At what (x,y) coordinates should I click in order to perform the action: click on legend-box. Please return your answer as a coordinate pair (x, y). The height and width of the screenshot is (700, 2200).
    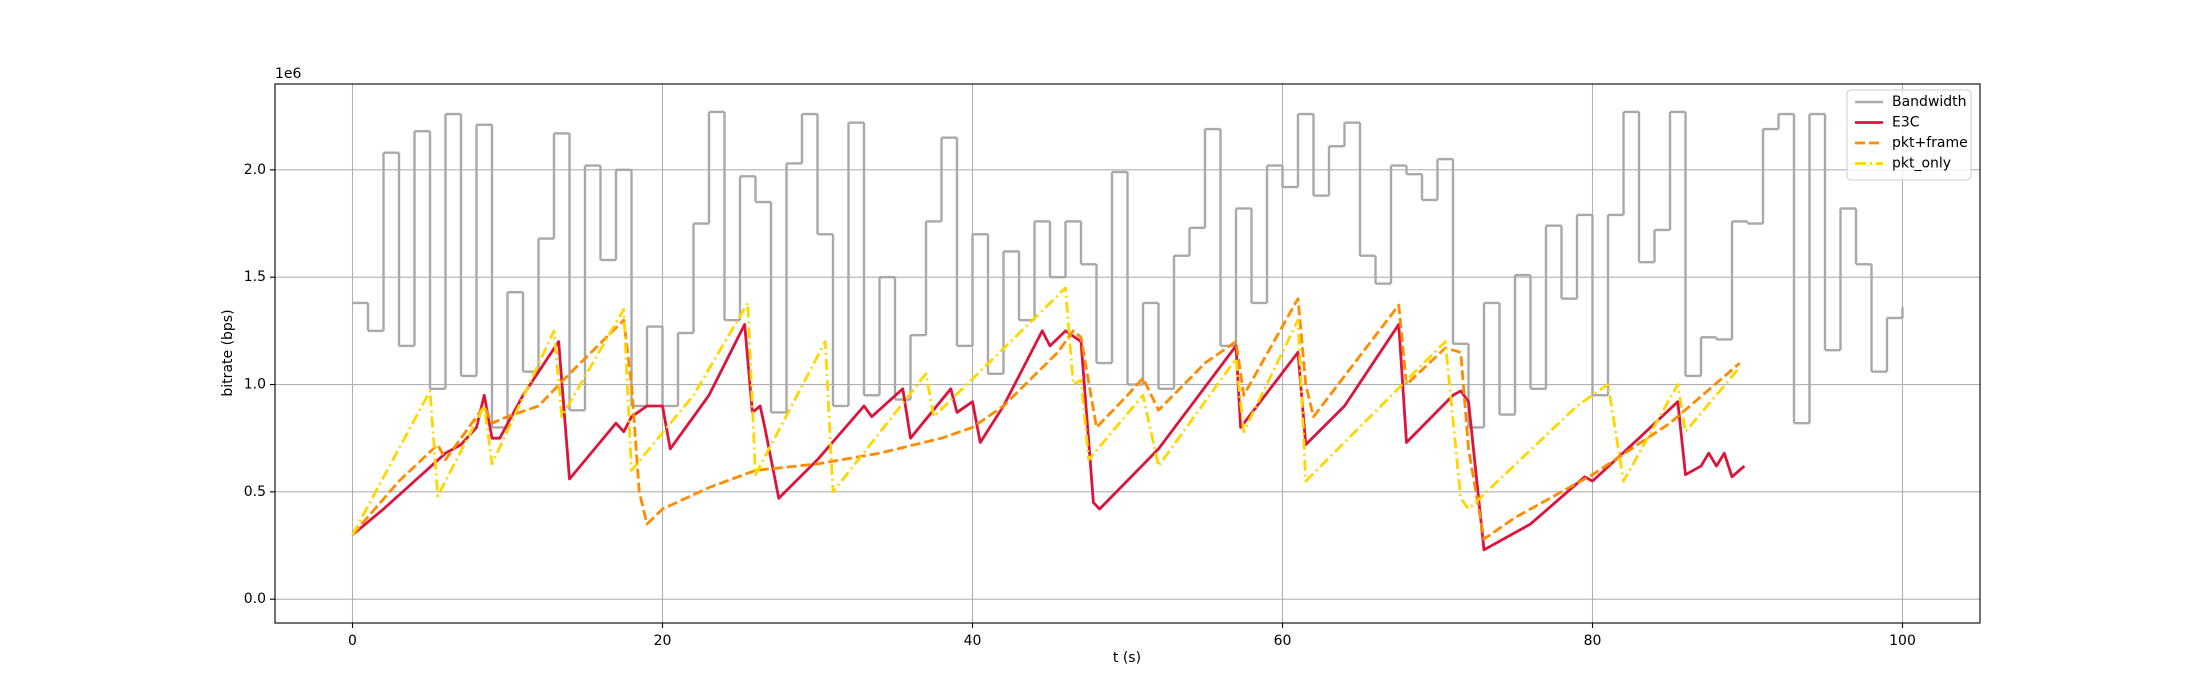
    Looking at the image, I should click on (1909, 135).